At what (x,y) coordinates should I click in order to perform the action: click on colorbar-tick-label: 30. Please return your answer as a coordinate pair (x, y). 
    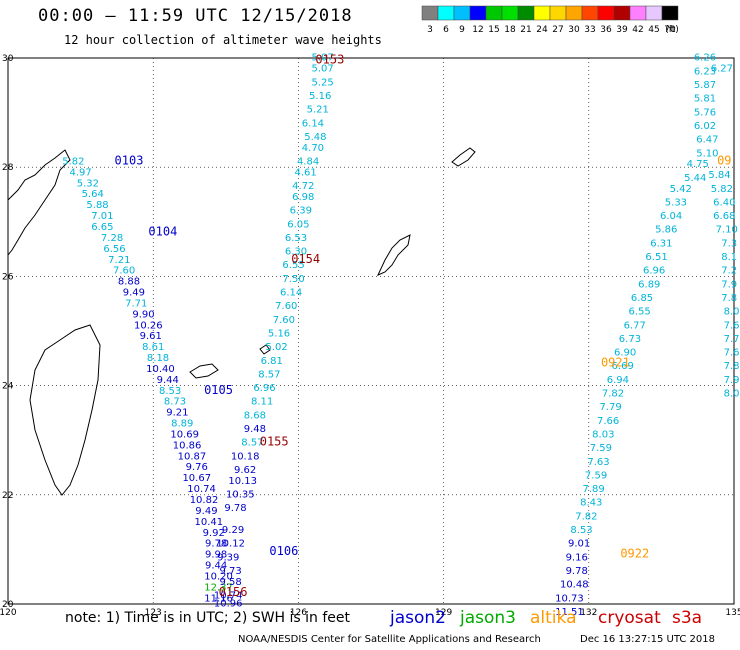
    Looking at the image, I should click on (574, 30).